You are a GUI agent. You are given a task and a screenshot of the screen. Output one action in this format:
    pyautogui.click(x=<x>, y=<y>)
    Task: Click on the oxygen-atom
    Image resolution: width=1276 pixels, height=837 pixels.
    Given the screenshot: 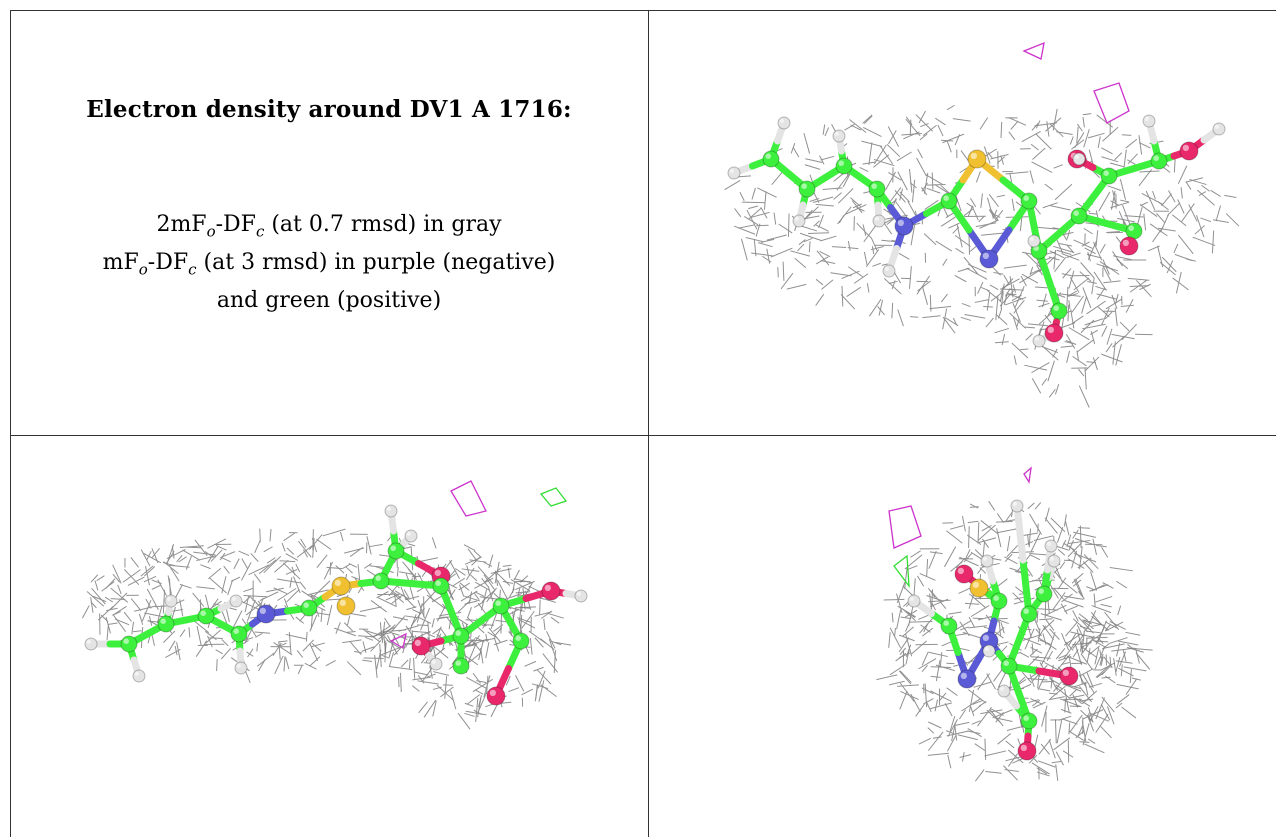 What is the action you would take?
    pyautogui.click(x=496, y=696)
    